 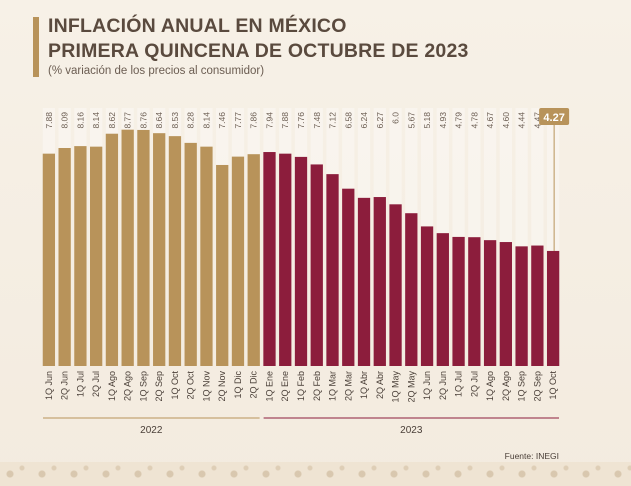 What do you see at coordinates (175, 120) in the screenshot?
I see `bar-value-label: 8.53` at bounding box center [175, 120].